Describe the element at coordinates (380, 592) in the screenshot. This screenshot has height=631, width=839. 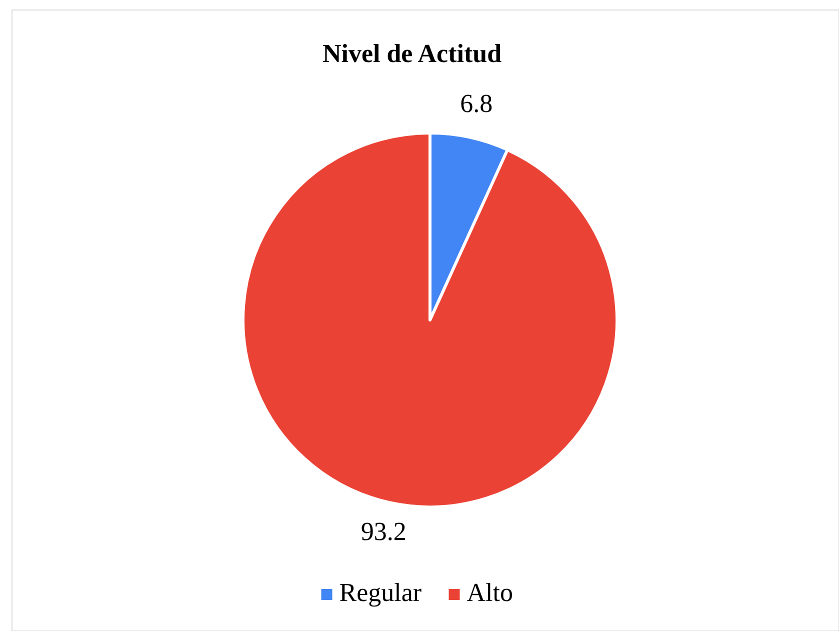
I see `legend-label: Regular` at that location.